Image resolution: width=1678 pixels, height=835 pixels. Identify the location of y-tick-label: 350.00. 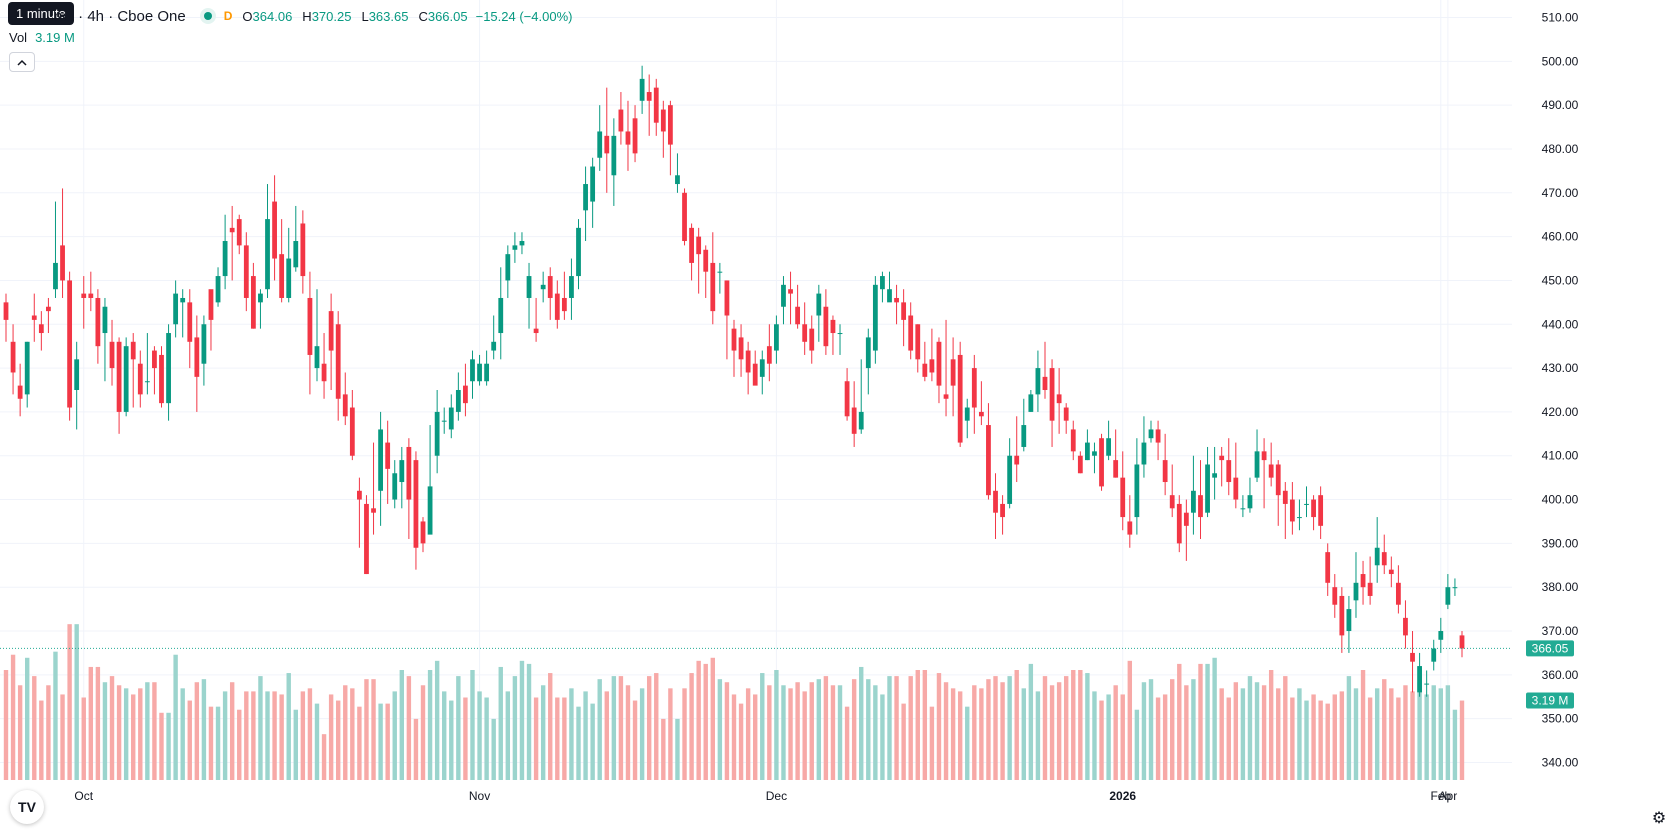
(1560, 719).